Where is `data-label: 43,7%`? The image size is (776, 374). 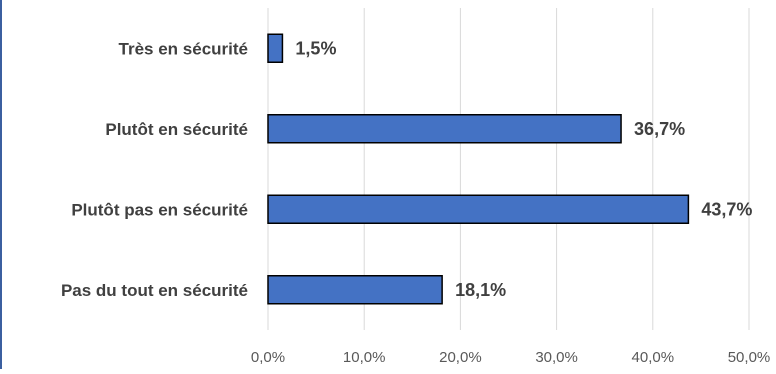 data-label: 43,7% is located at coordinates (726, 209).